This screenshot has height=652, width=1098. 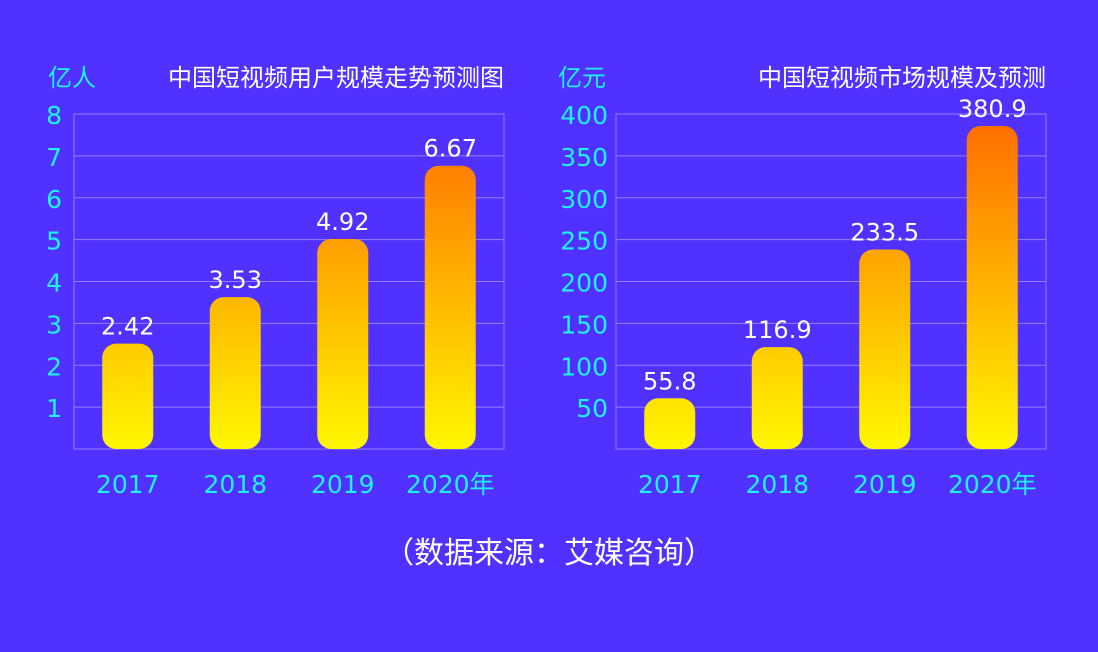 I want to click on data-label: 55.8, so click(x=669, y=381).